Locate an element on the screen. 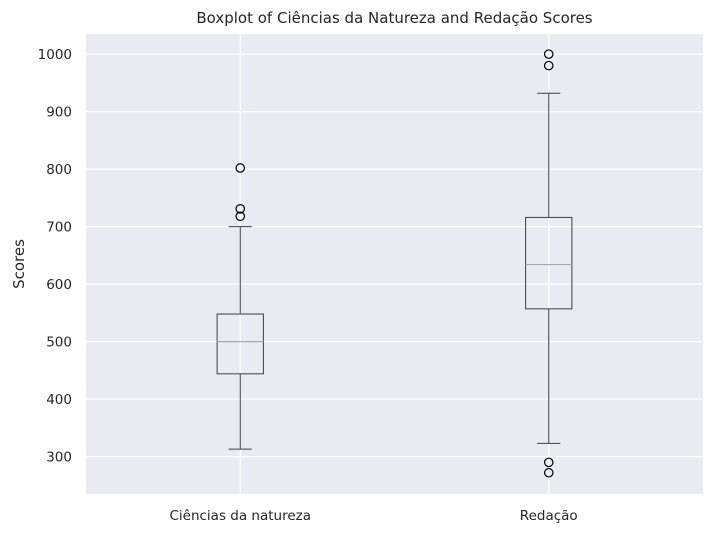  y-tick-label: 900 is located at coordinates (59, 113).